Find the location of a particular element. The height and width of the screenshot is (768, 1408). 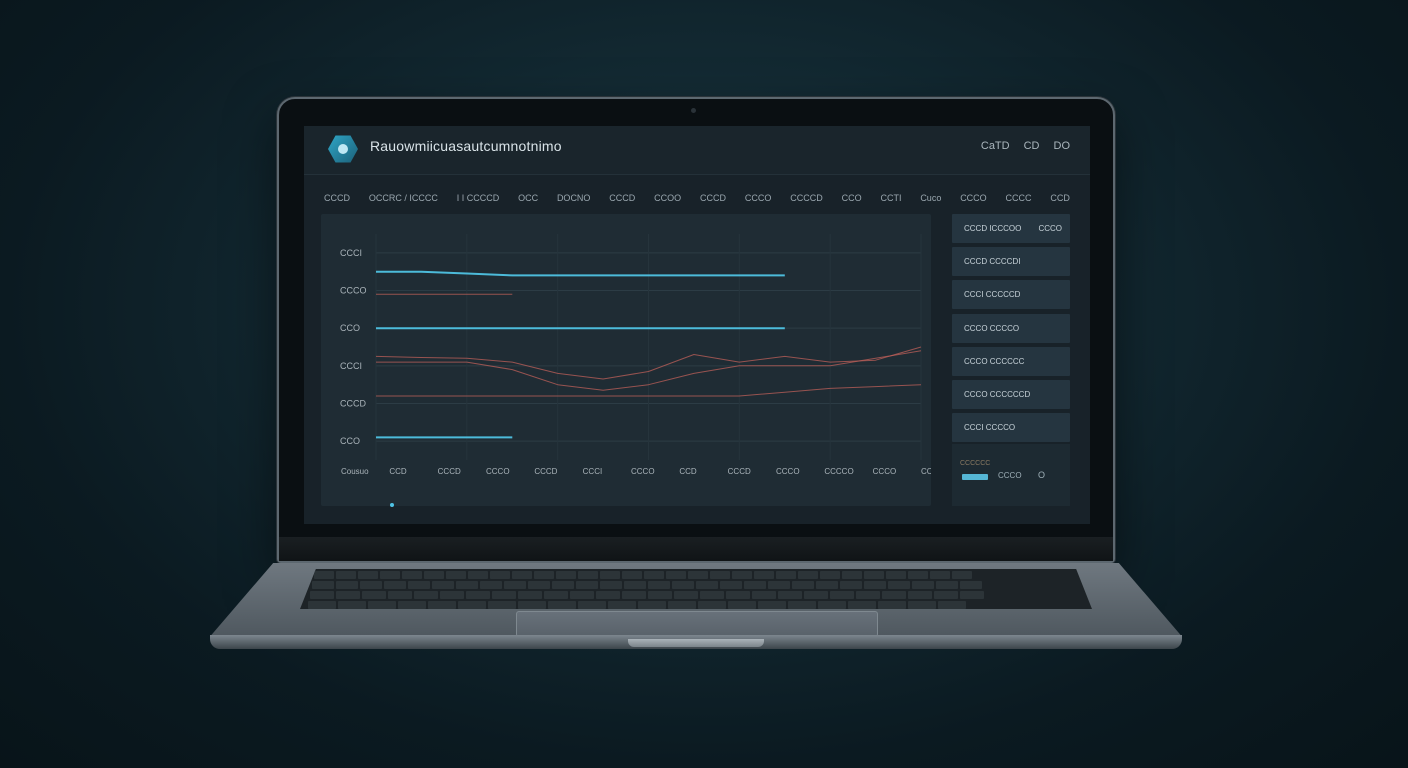

header-button-3: DO is located at coordinates (1062, 146).